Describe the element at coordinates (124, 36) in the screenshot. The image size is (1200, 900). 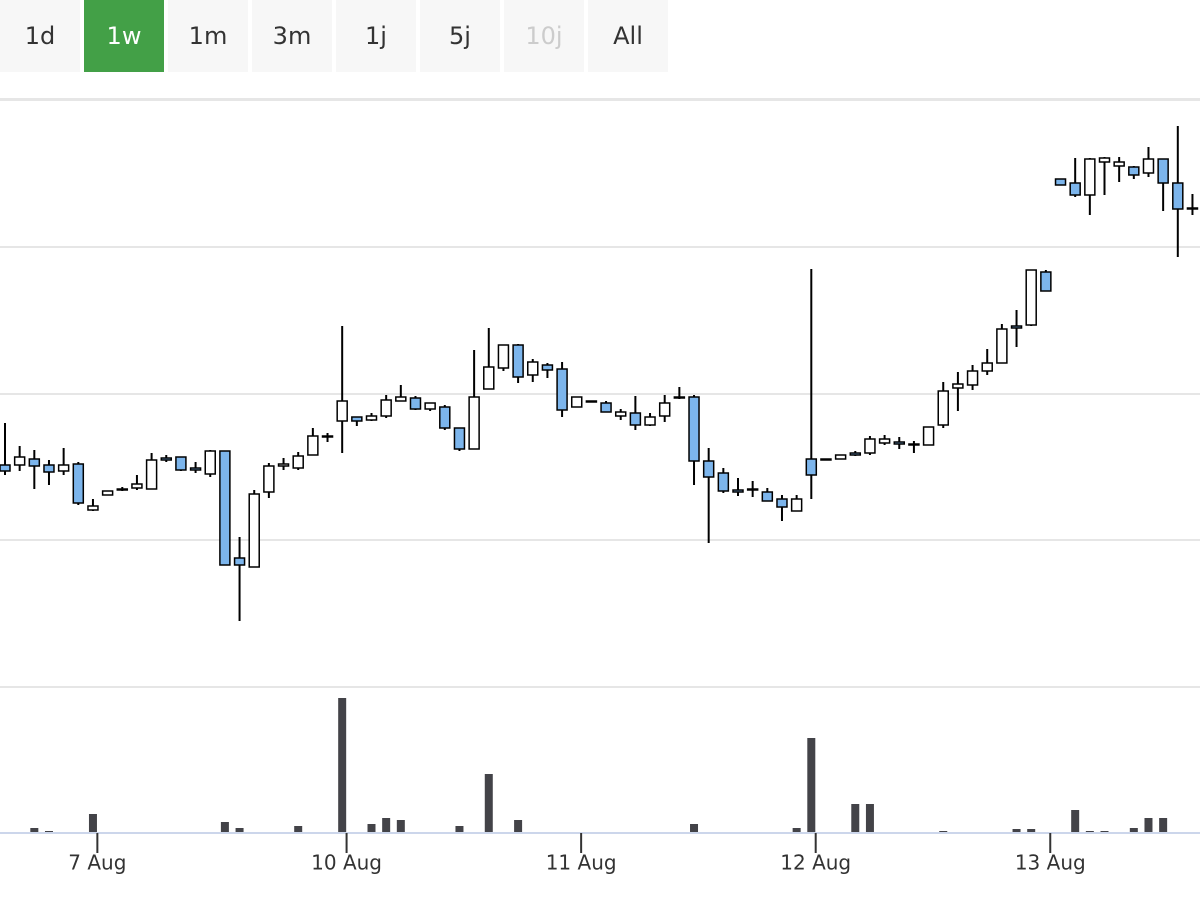
I see `range-button: 1w` at that location.